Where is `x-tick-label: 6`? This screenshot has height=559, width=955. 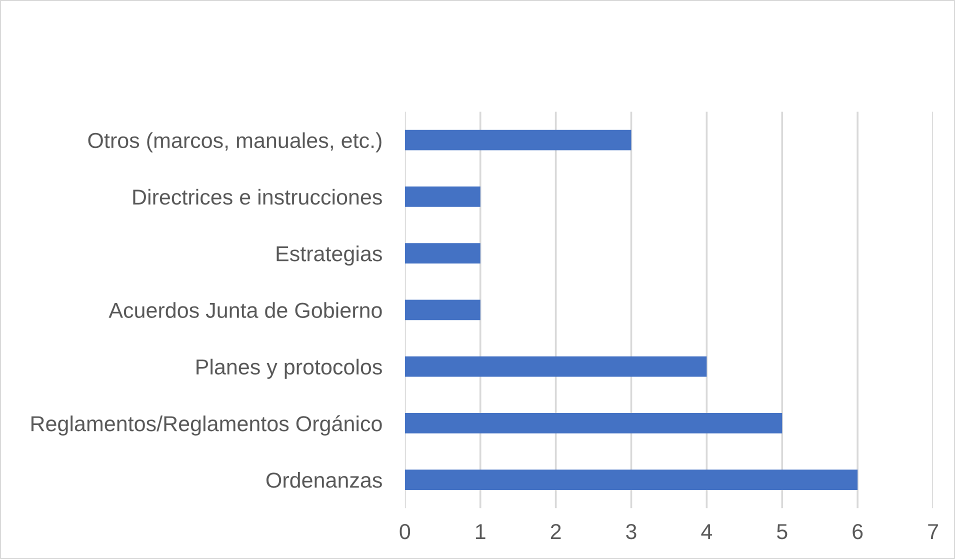 x-tick-label: 6 is located at coordinates (857, 532).